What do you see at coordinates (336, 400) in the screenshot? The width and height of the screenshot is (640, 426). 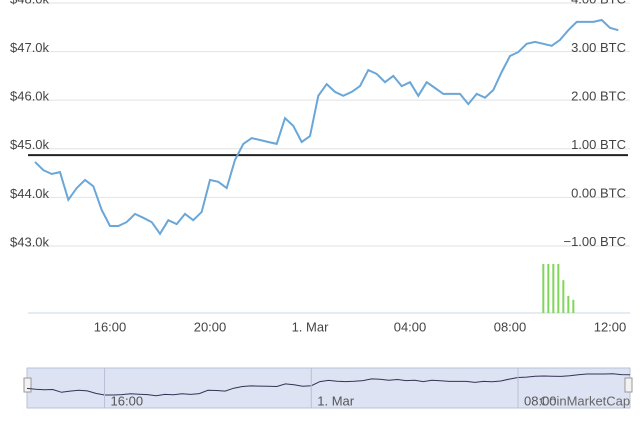 I see `navigator-label: 1. Mar` at bounding box center [336, 400].